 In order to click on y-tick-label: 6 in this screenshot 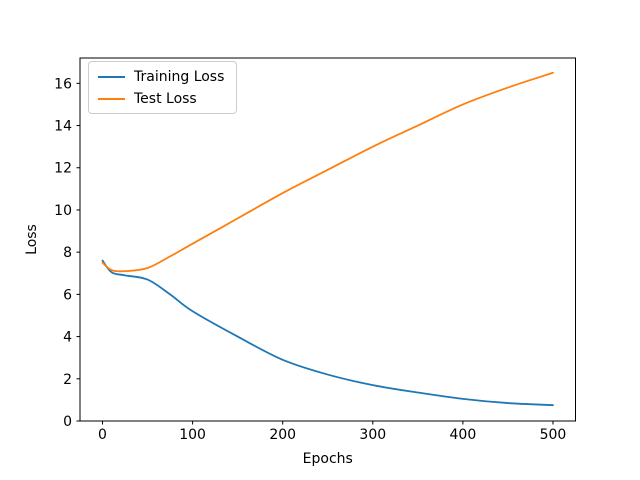, I will do `click(67, 295)`.